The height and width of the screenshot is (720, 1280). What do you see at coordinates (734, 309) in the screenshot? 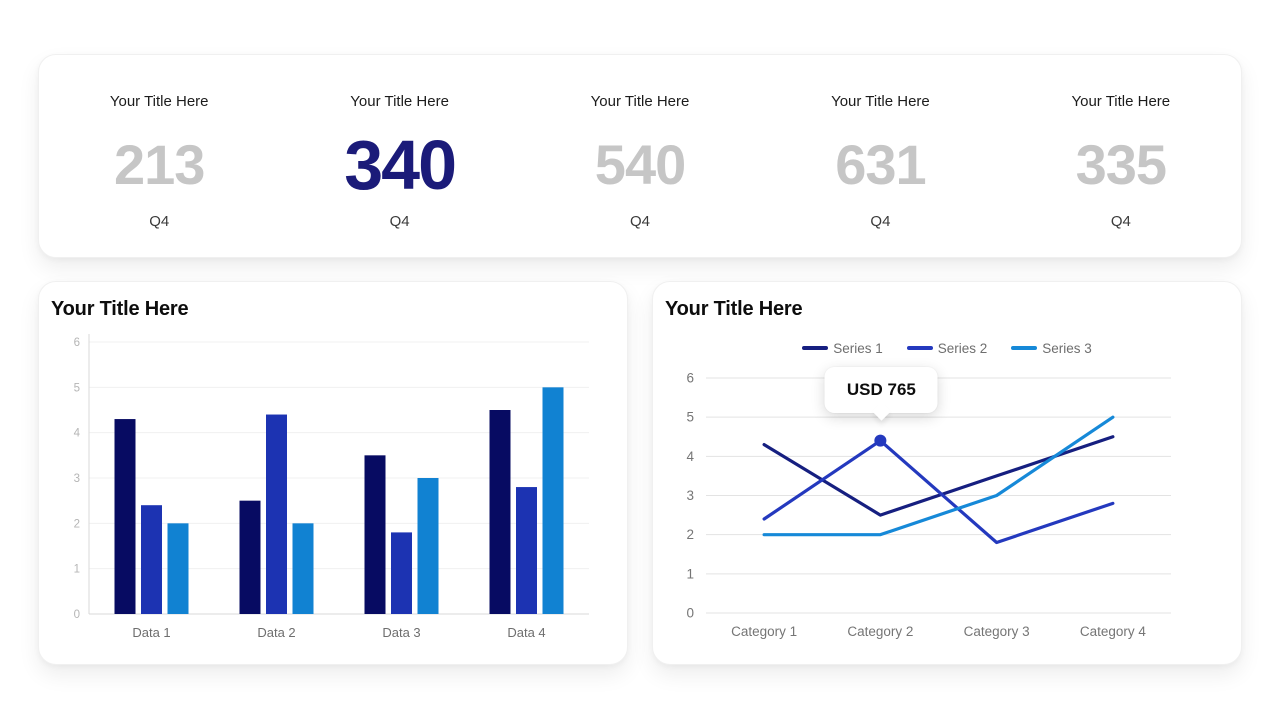
I see `line-chart-title: Your Title Here` at bounding box center [734, 309].